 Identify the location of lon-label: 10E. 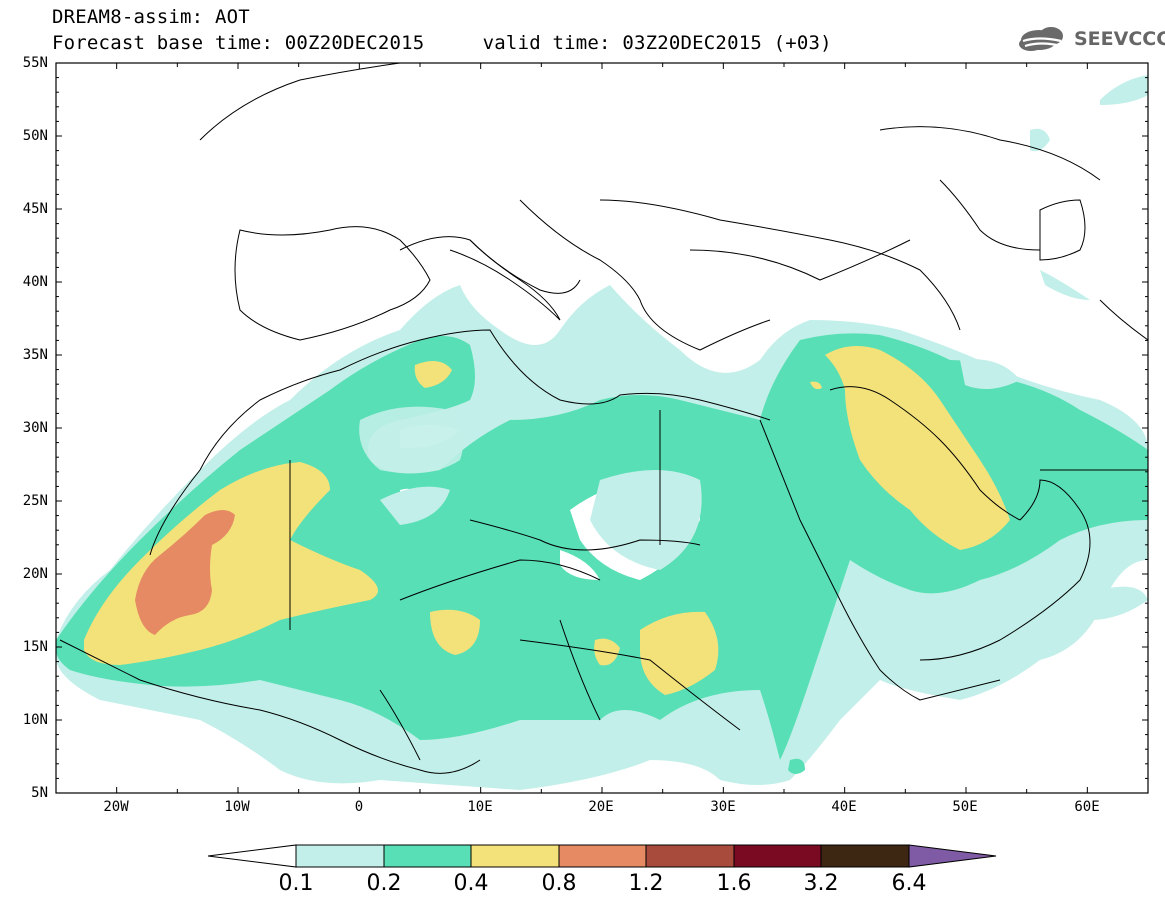
(480, 807).